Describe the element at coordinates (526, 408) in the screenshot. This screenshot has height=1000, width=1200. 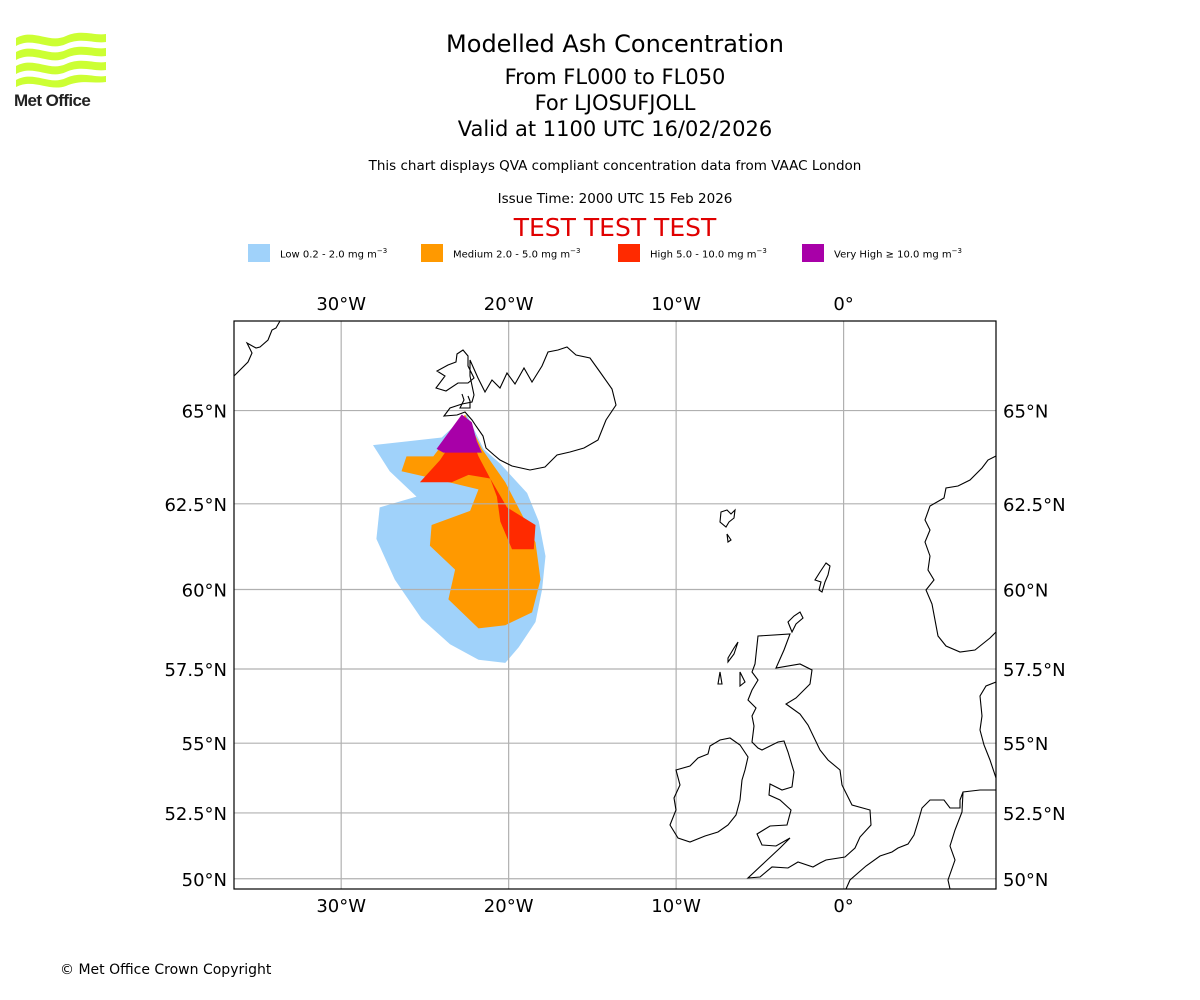
I see `iceland-coast` at that location.